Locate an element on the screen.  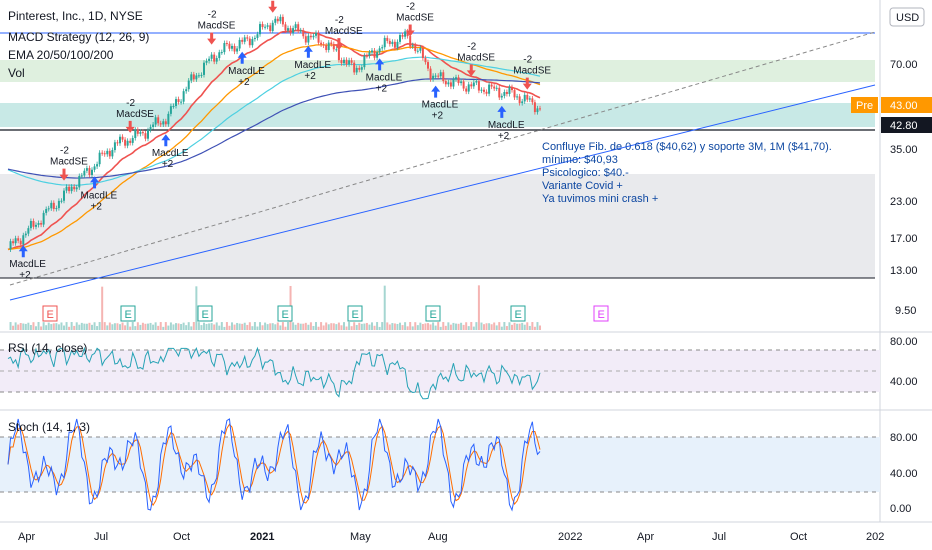
sell-arrow-icon is located at coordinates (273, 6).